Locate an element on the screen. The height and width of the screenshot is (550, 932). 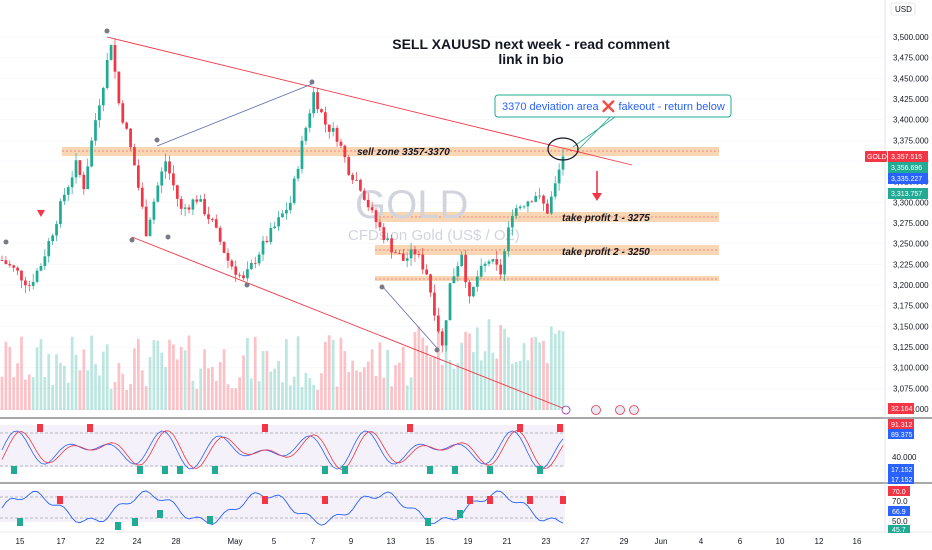
price-tick-label: 3,225.000 is located at coordinates (911, 264).